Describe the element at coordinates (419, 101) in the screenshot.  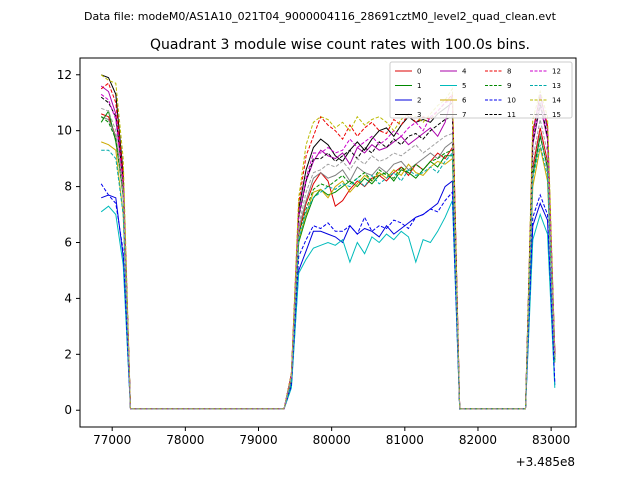
I see `legend-label-2: 2` at that location.